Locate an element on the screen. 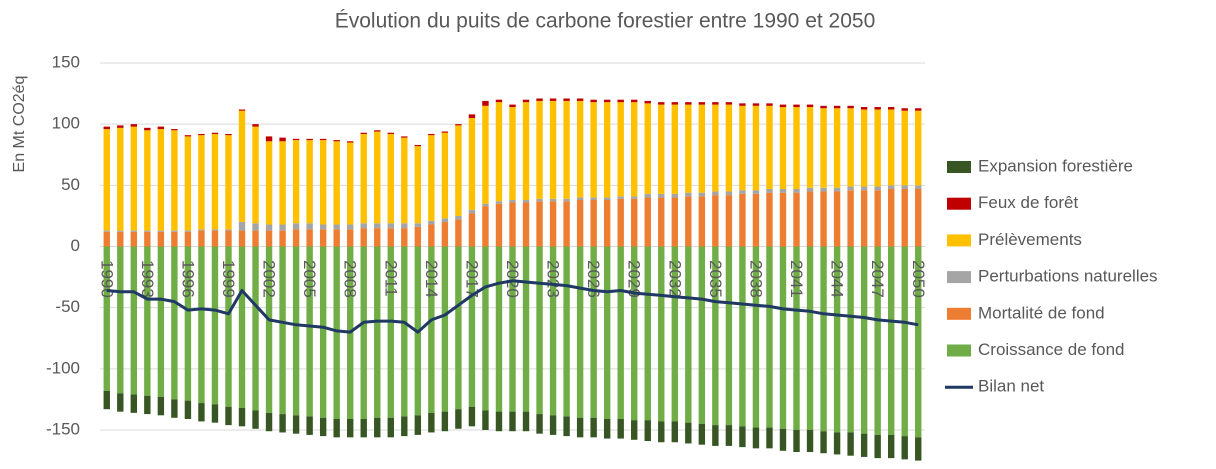  x-tick-label: 2035 is located at coordinates (715, 279).